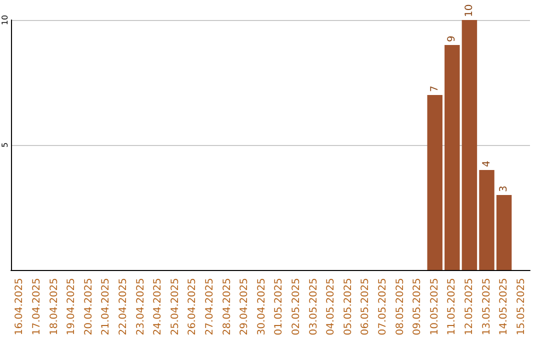  What do you see at coordinates (88, 307) in the screenshot?
I see `x-tick-label: 20.04.2025` at bounding box center [88, 307].